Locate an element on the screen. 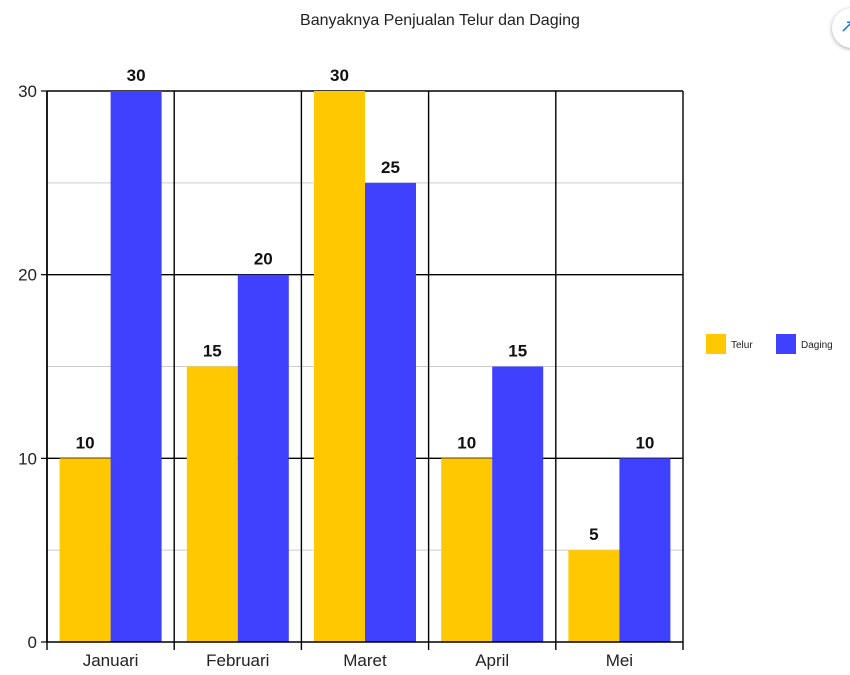  y-tick-label: 20 is located at coordinates (27, 275).